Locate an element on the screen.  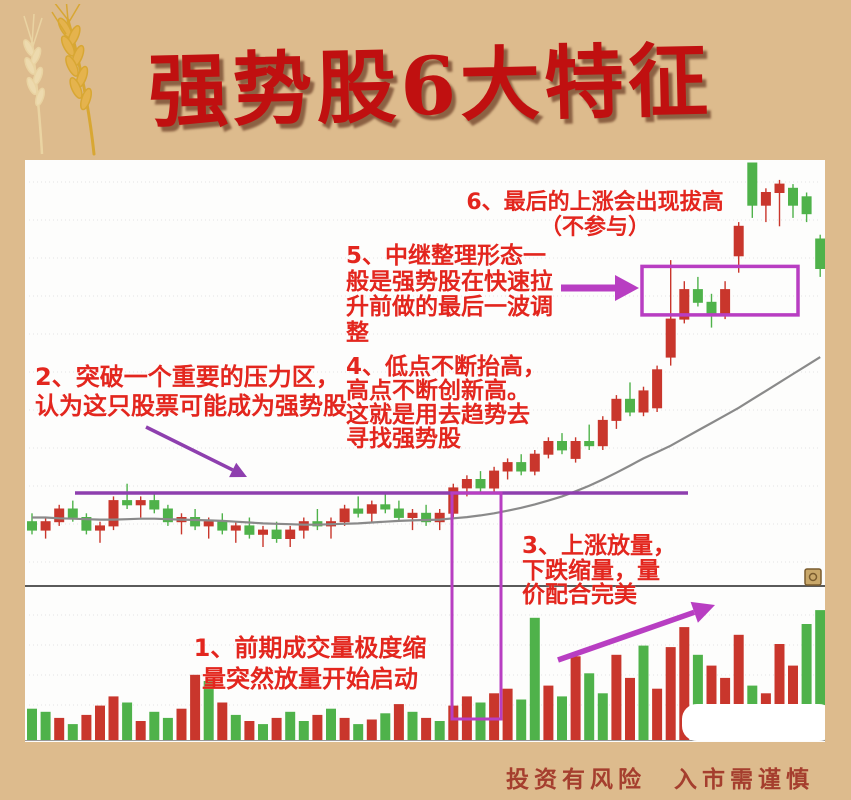
white-overlay-patch is located at coordinates (758, 722).